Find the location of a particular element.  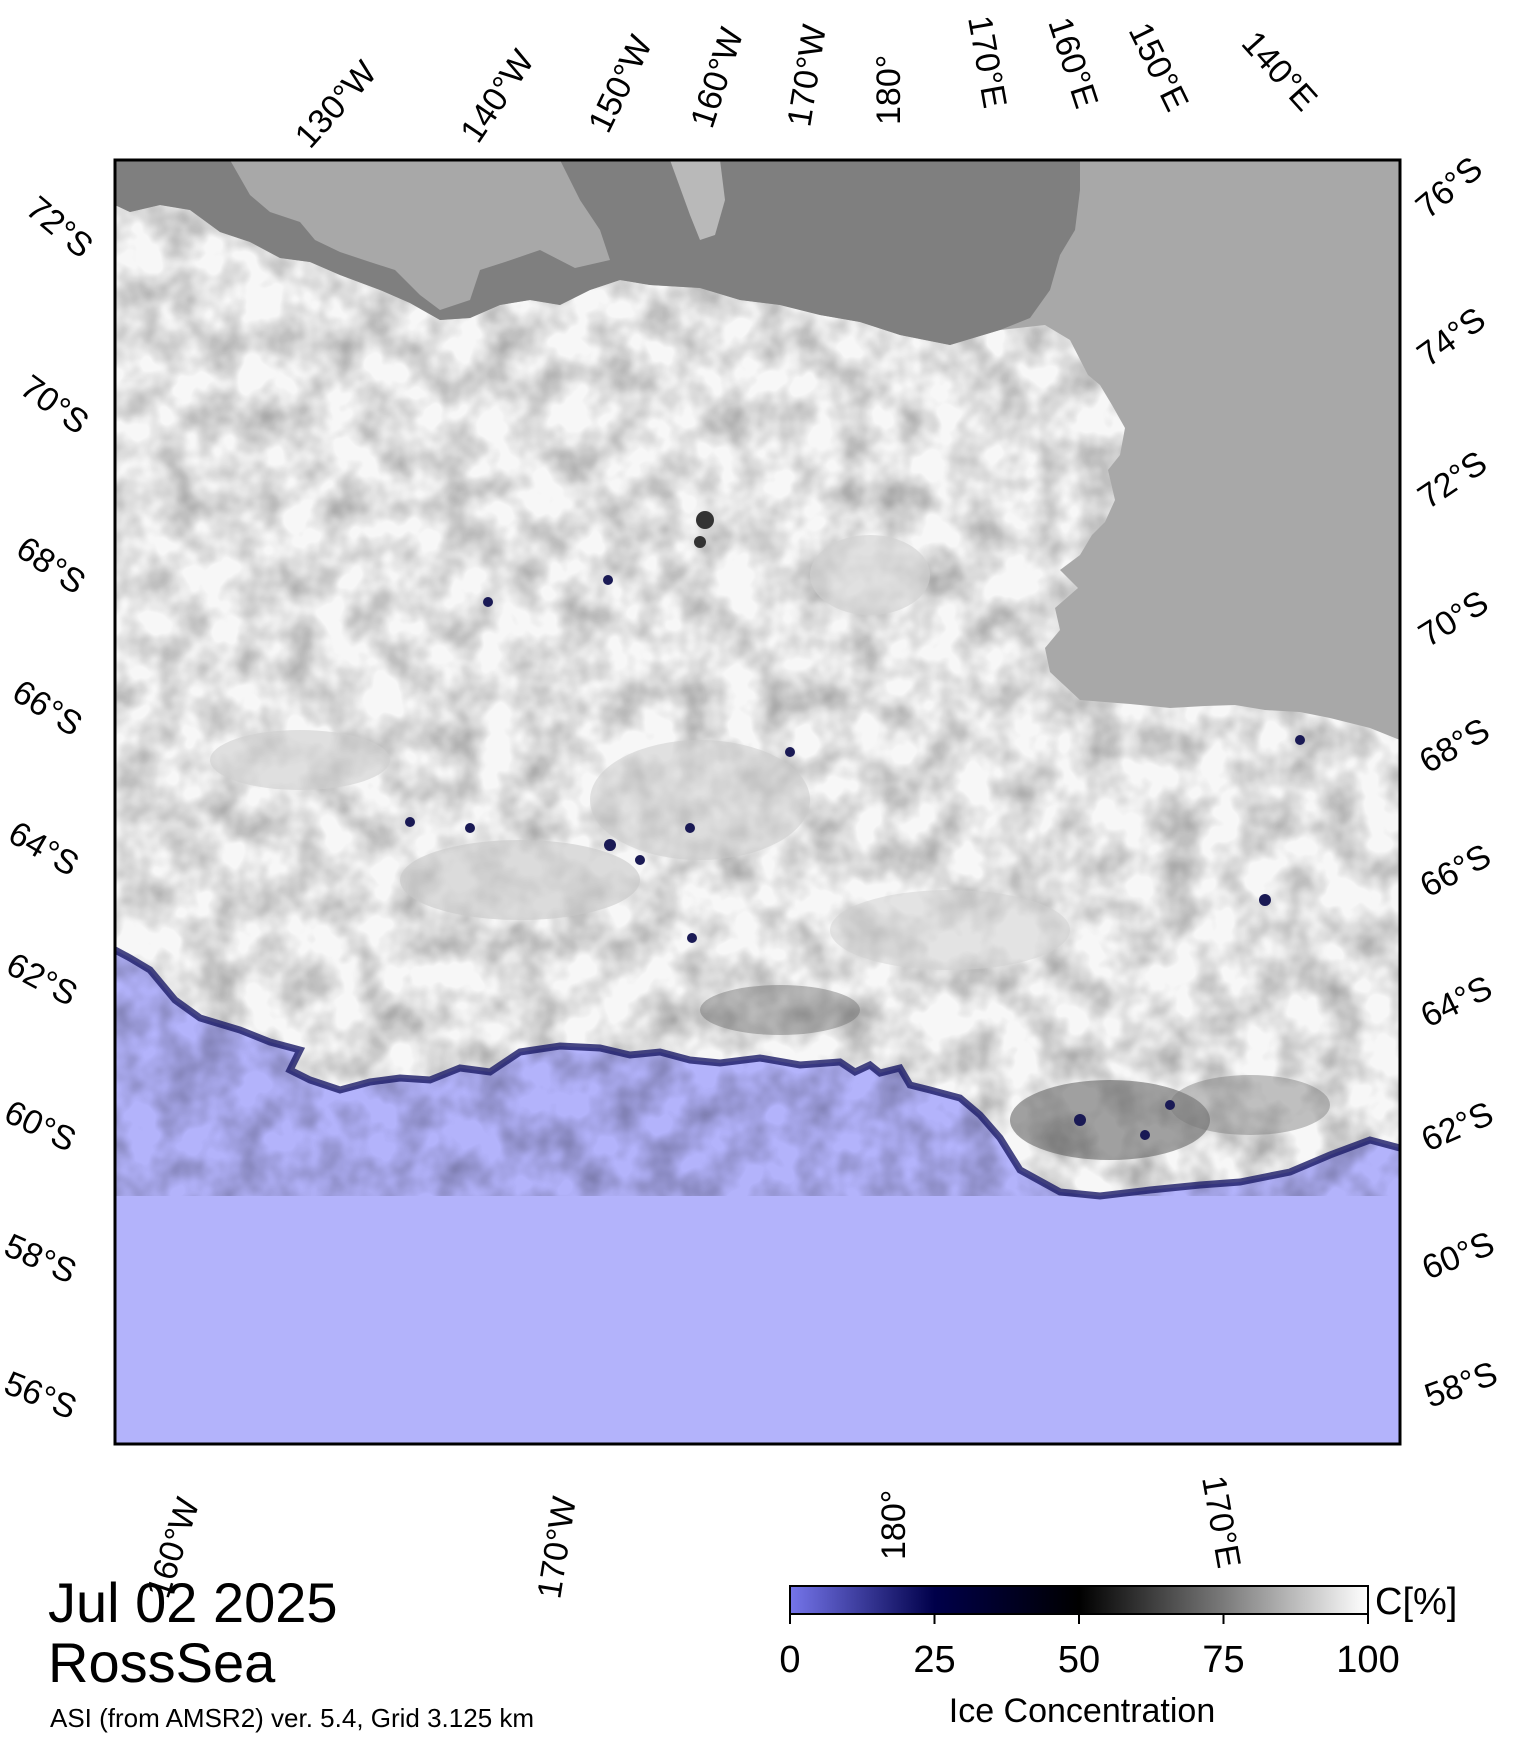

region-label: RossSea is located at coordinates (162, 1662).